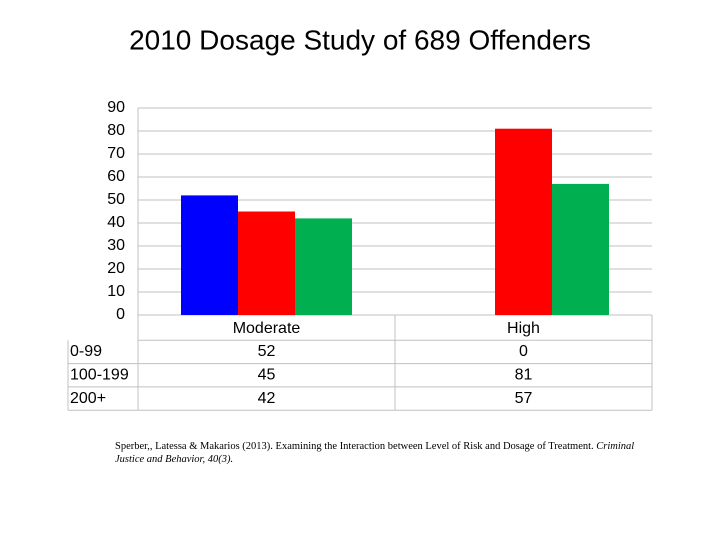 The image size is (720, 540). I want to click on x-tick-label: High, so click(523, 328).